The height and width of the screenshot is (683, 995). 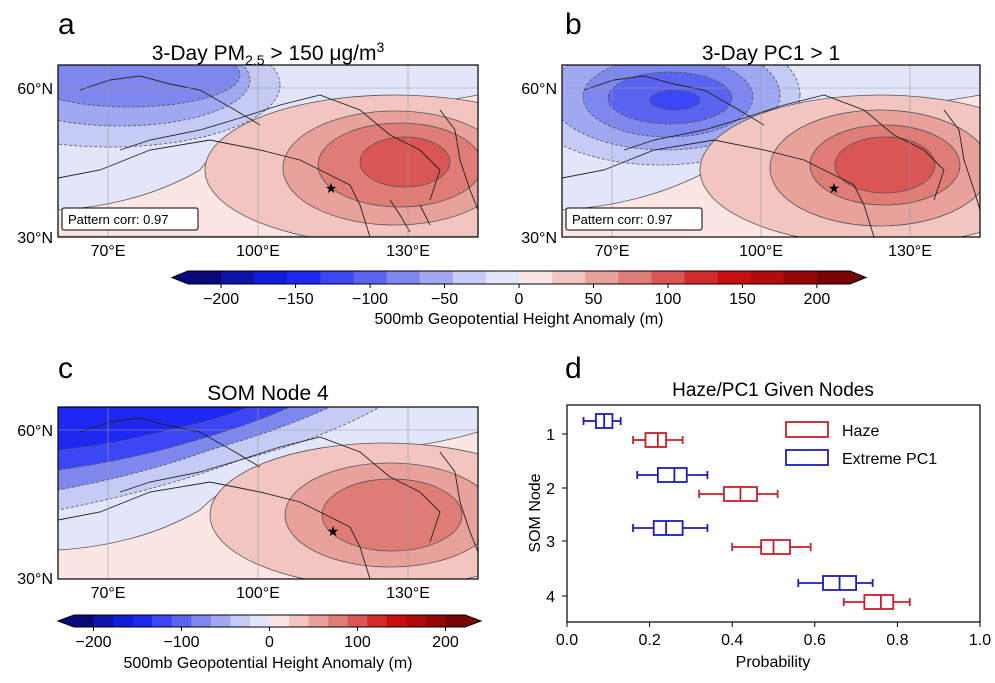 What do you see at coordinates (879, 602) in the screenshot?
I see `haze-node-4-box` at bounding box center [879, 602].